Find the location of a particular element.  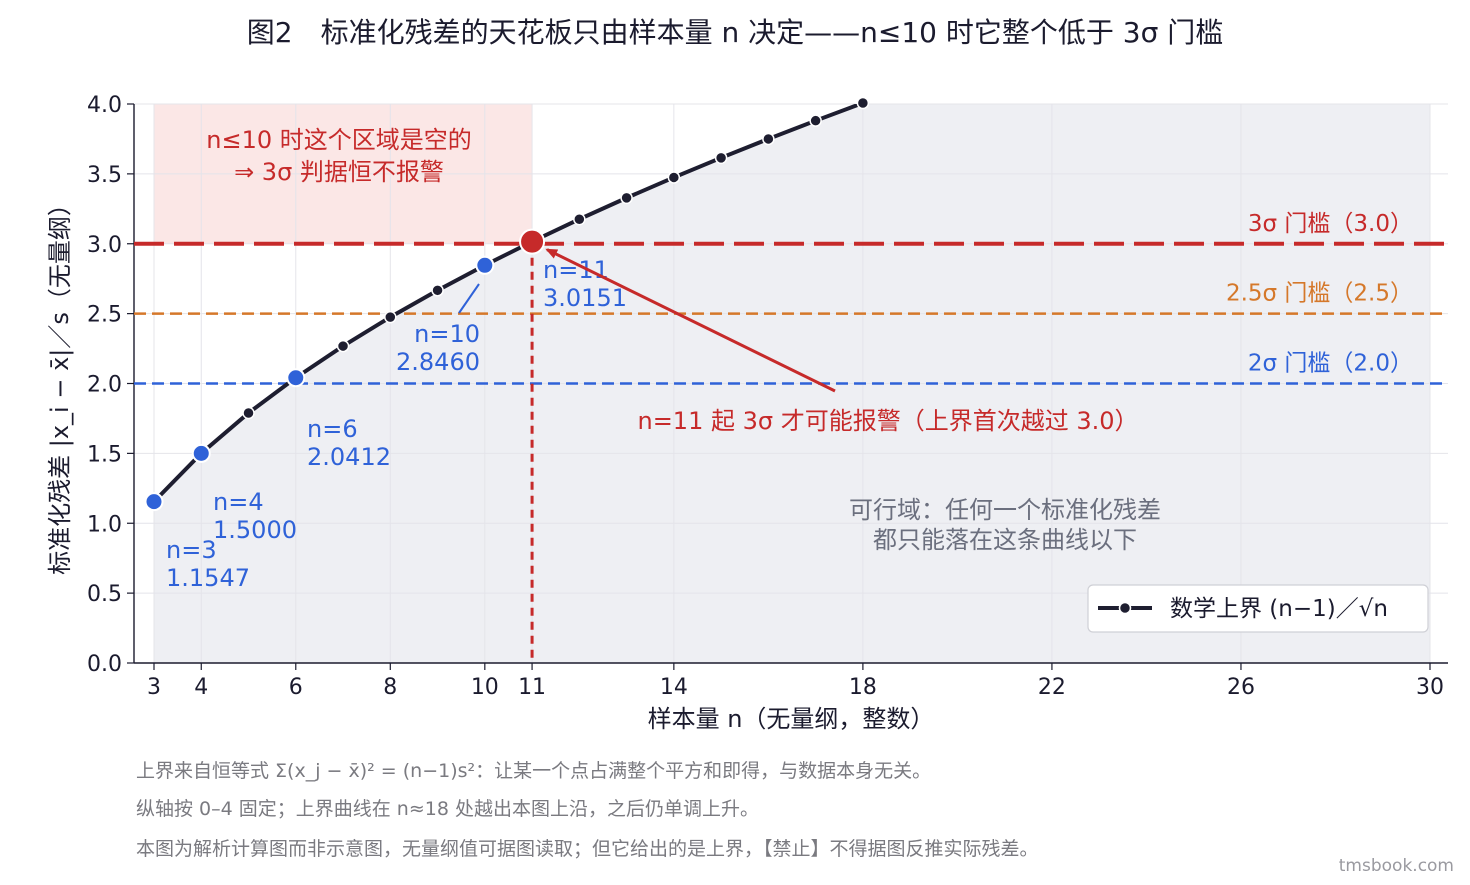

x-tick-label: 30 is located at coordinates (1430, 687).